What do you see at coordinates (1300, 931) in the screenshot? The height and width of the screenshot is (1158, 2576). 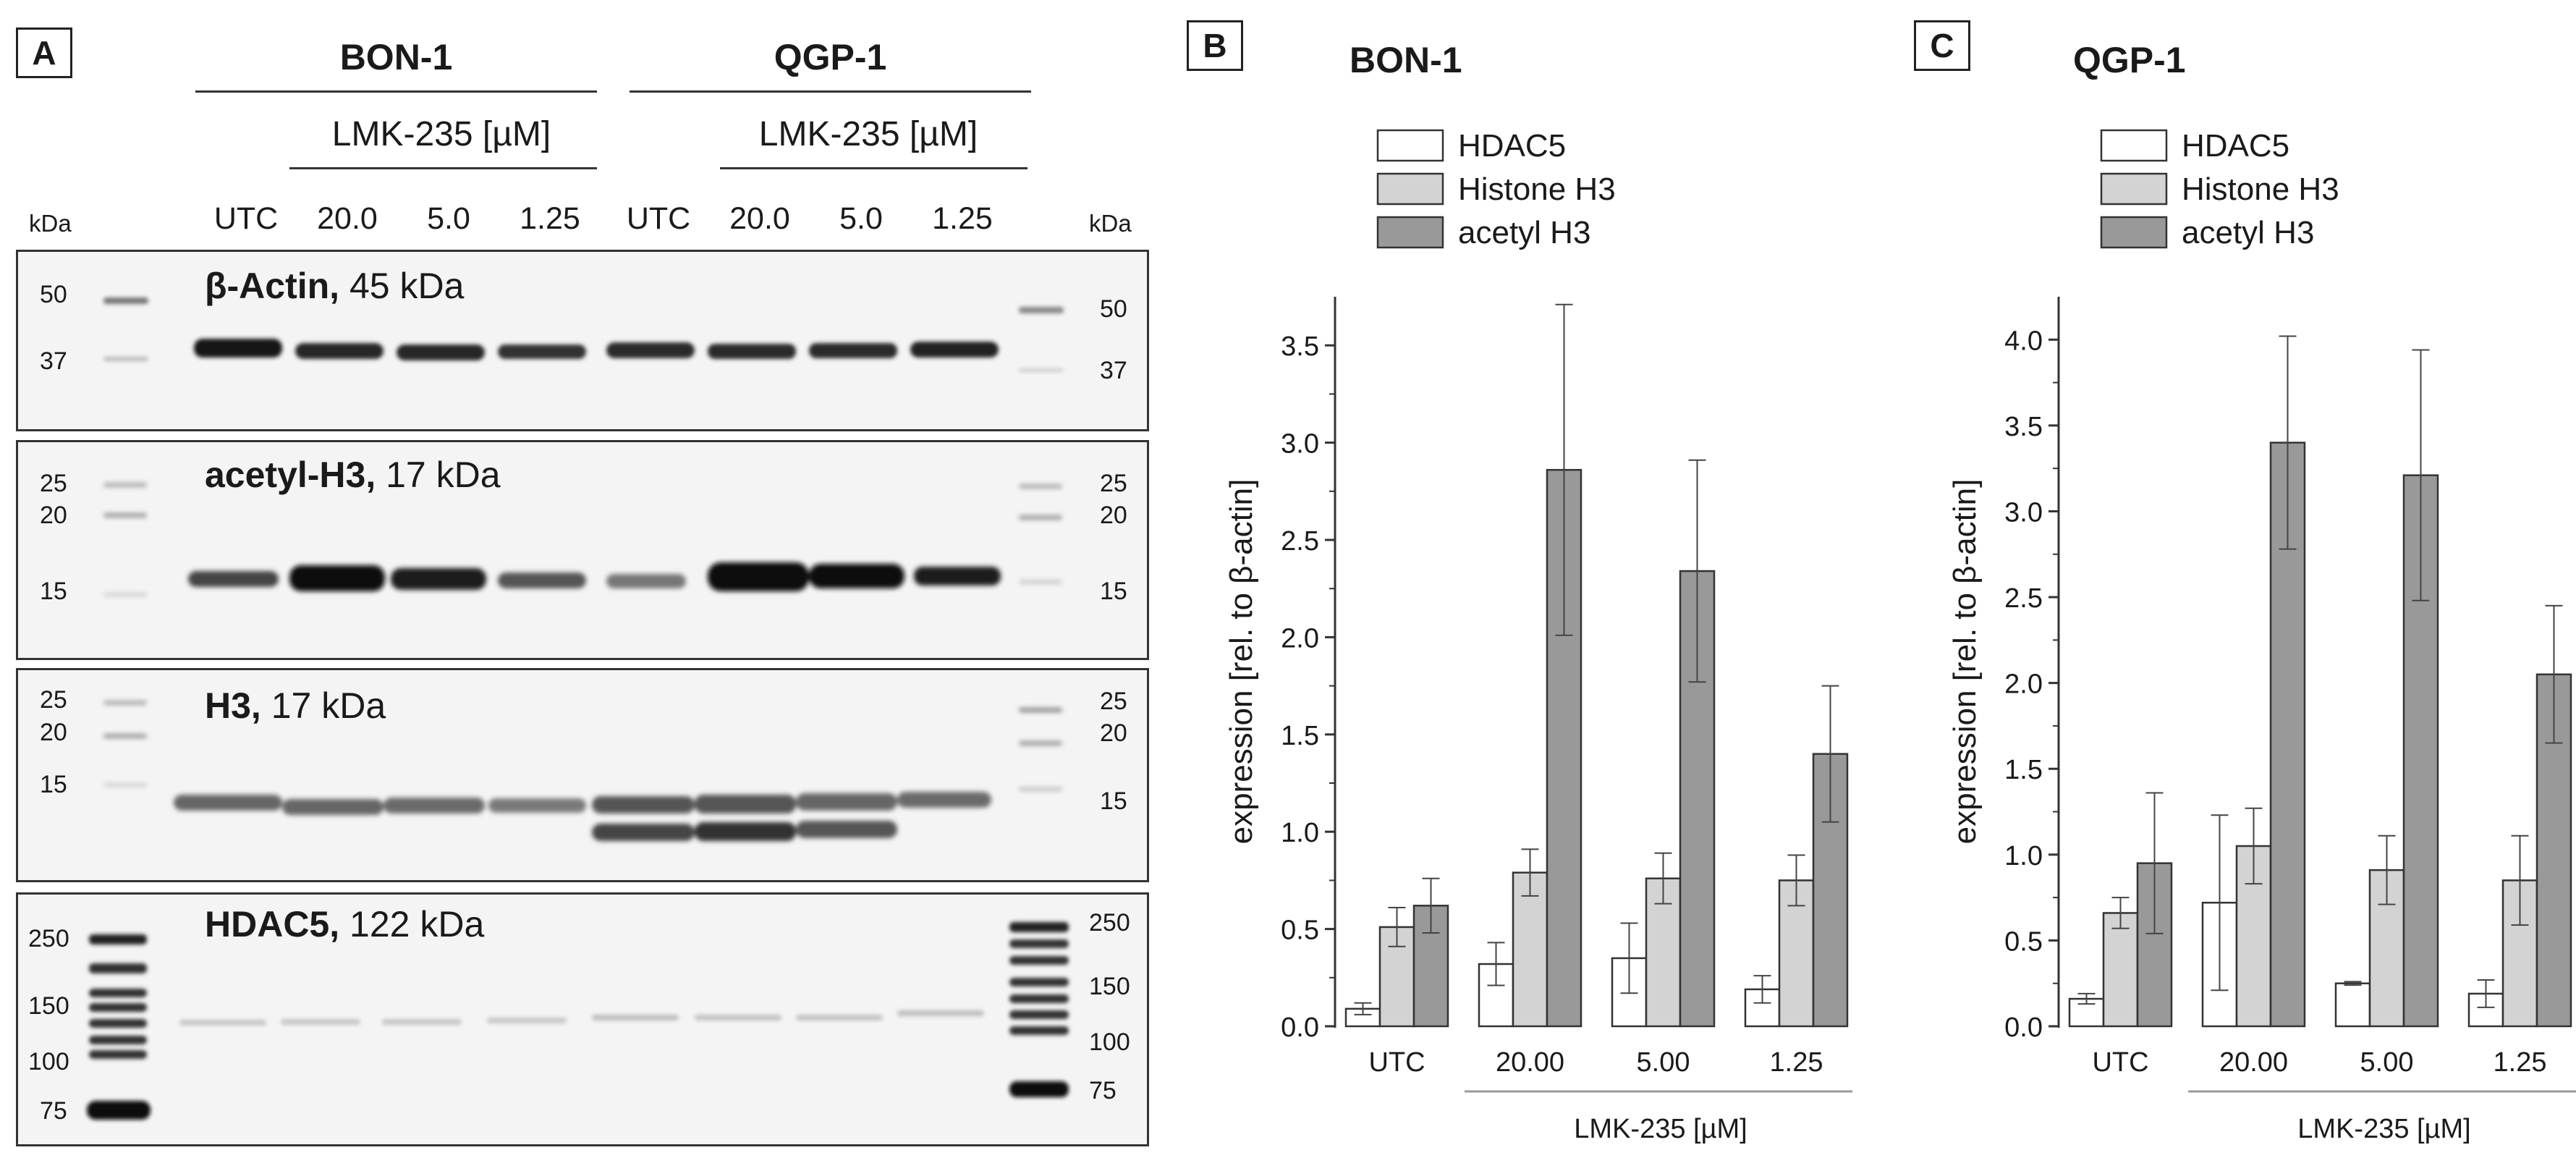 I see `y-tick-label: 0.5` at bounding box center [1300, 931].